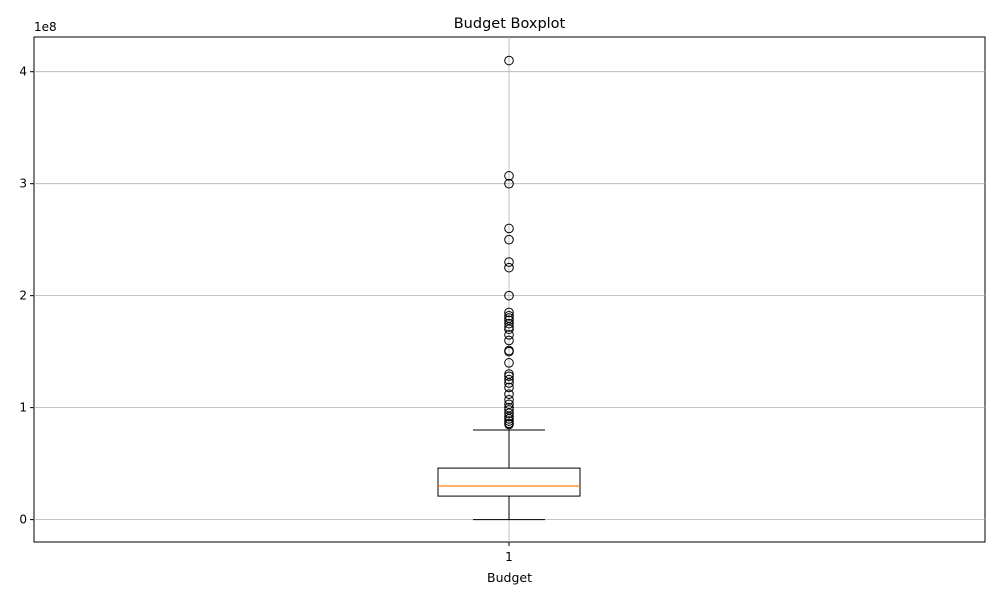 The width and height of the screenshot is (1000, 600). Describe the element at coordinates (510, 24) in the screenshot. I see `chart-title: Budget Boxplot` at that location.